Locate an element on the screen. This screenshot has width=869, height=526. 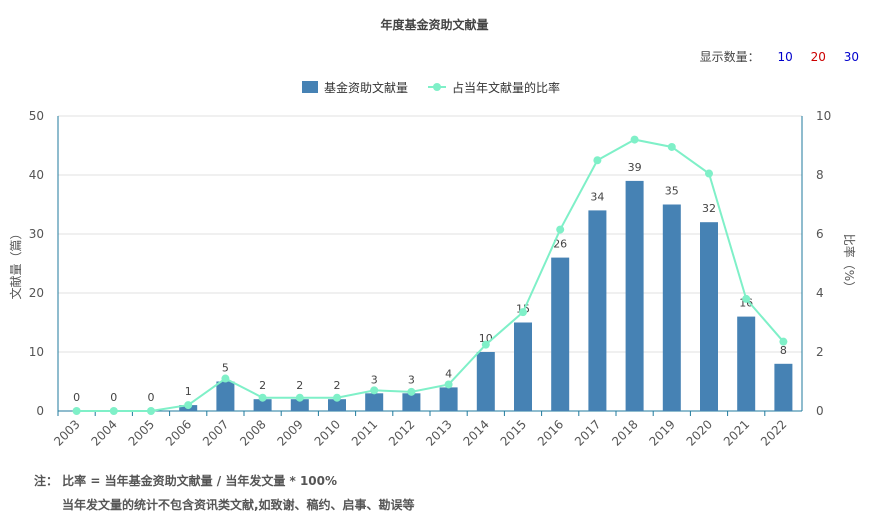
y-tick-label-right: 6 is located at coordinates (820, 234).